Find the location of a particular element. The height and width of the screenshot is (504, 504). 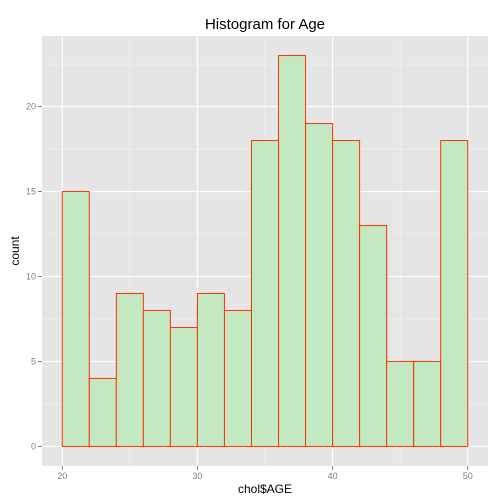

y-axis-ticks: 0 5 10 15 20 is located at coordinates (34, 276).